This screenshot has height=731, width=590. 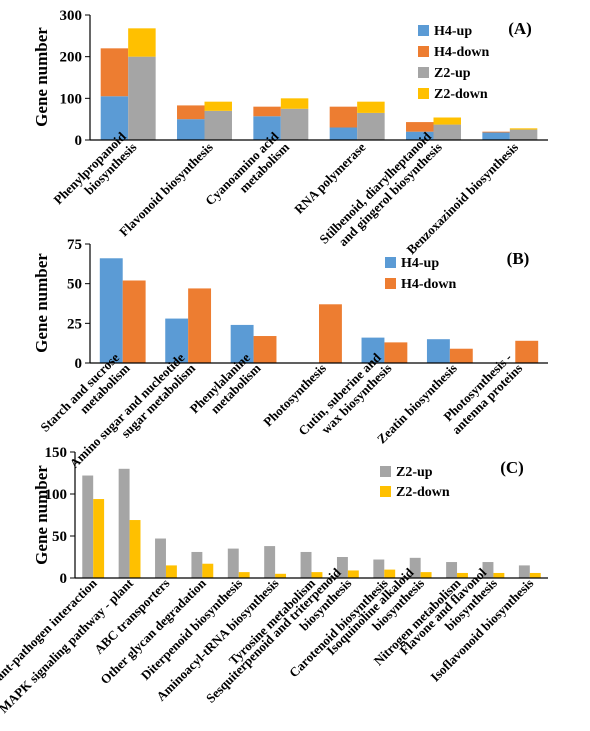 I want to click on legend: Z2-up Z2-down, so click(x=415, y=482).